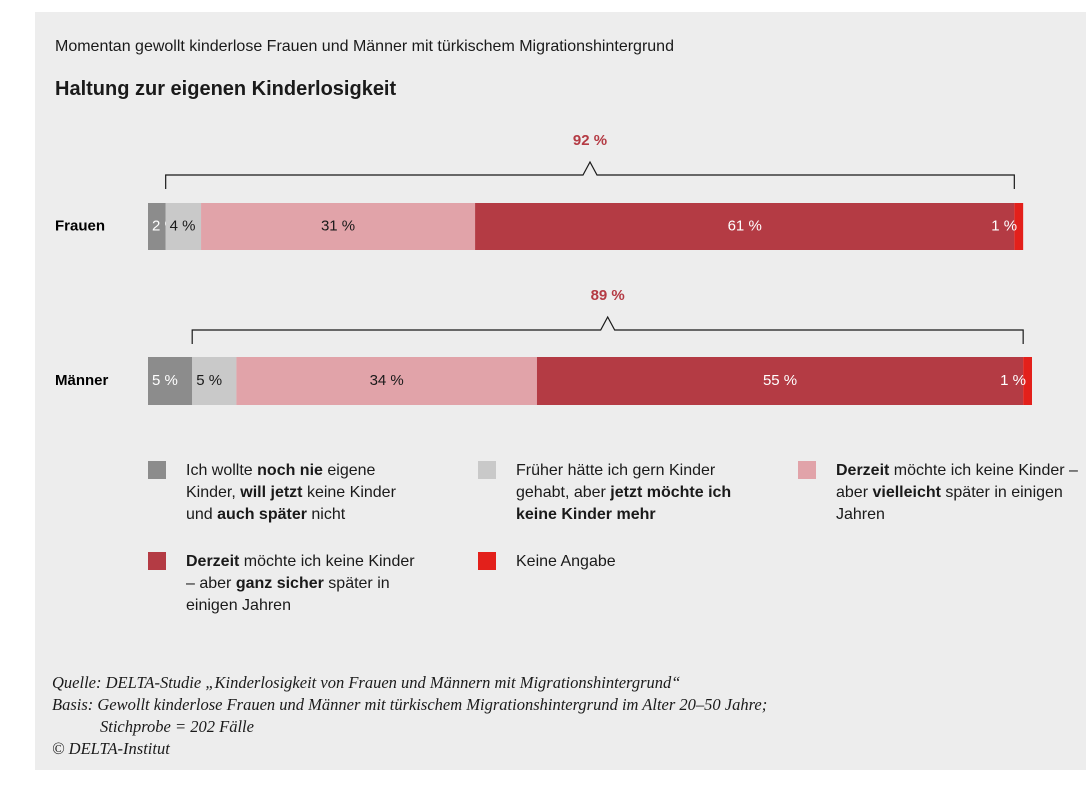 The image size is (1086, 787). Describe the element at coordinates (279, 583) in the screenshot. I see `legend-text: ganz sicher` at that location.